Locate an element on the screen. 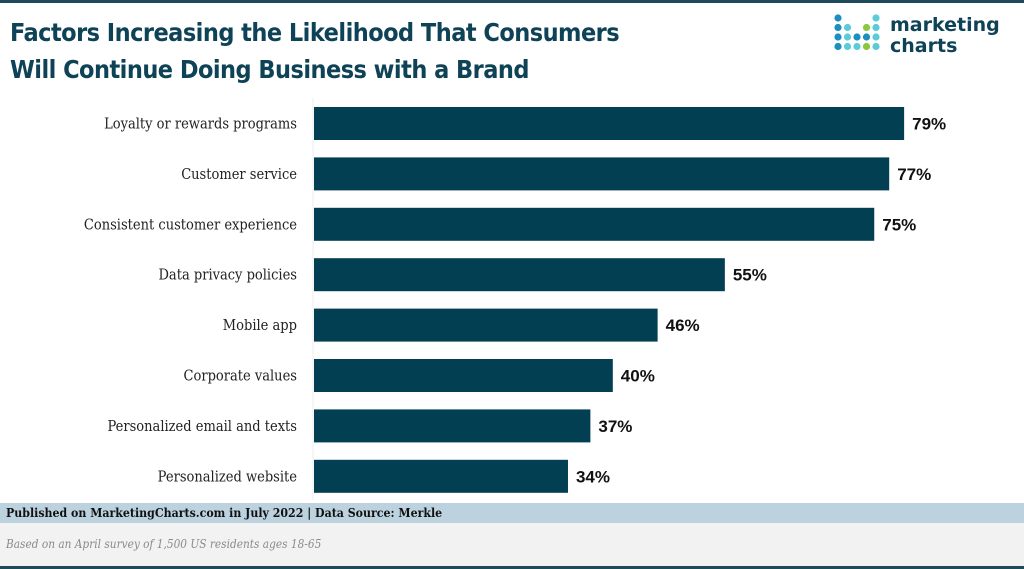  category-label: Consistent customer experience is located at coordinates (190, 225).